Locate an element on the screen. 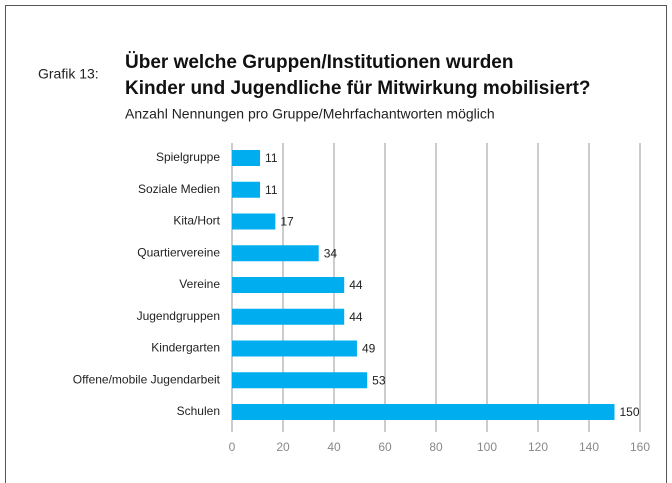 This screenshot has width=672, height=483. x-tick-label: 120 is located at coordinates (538, 447).